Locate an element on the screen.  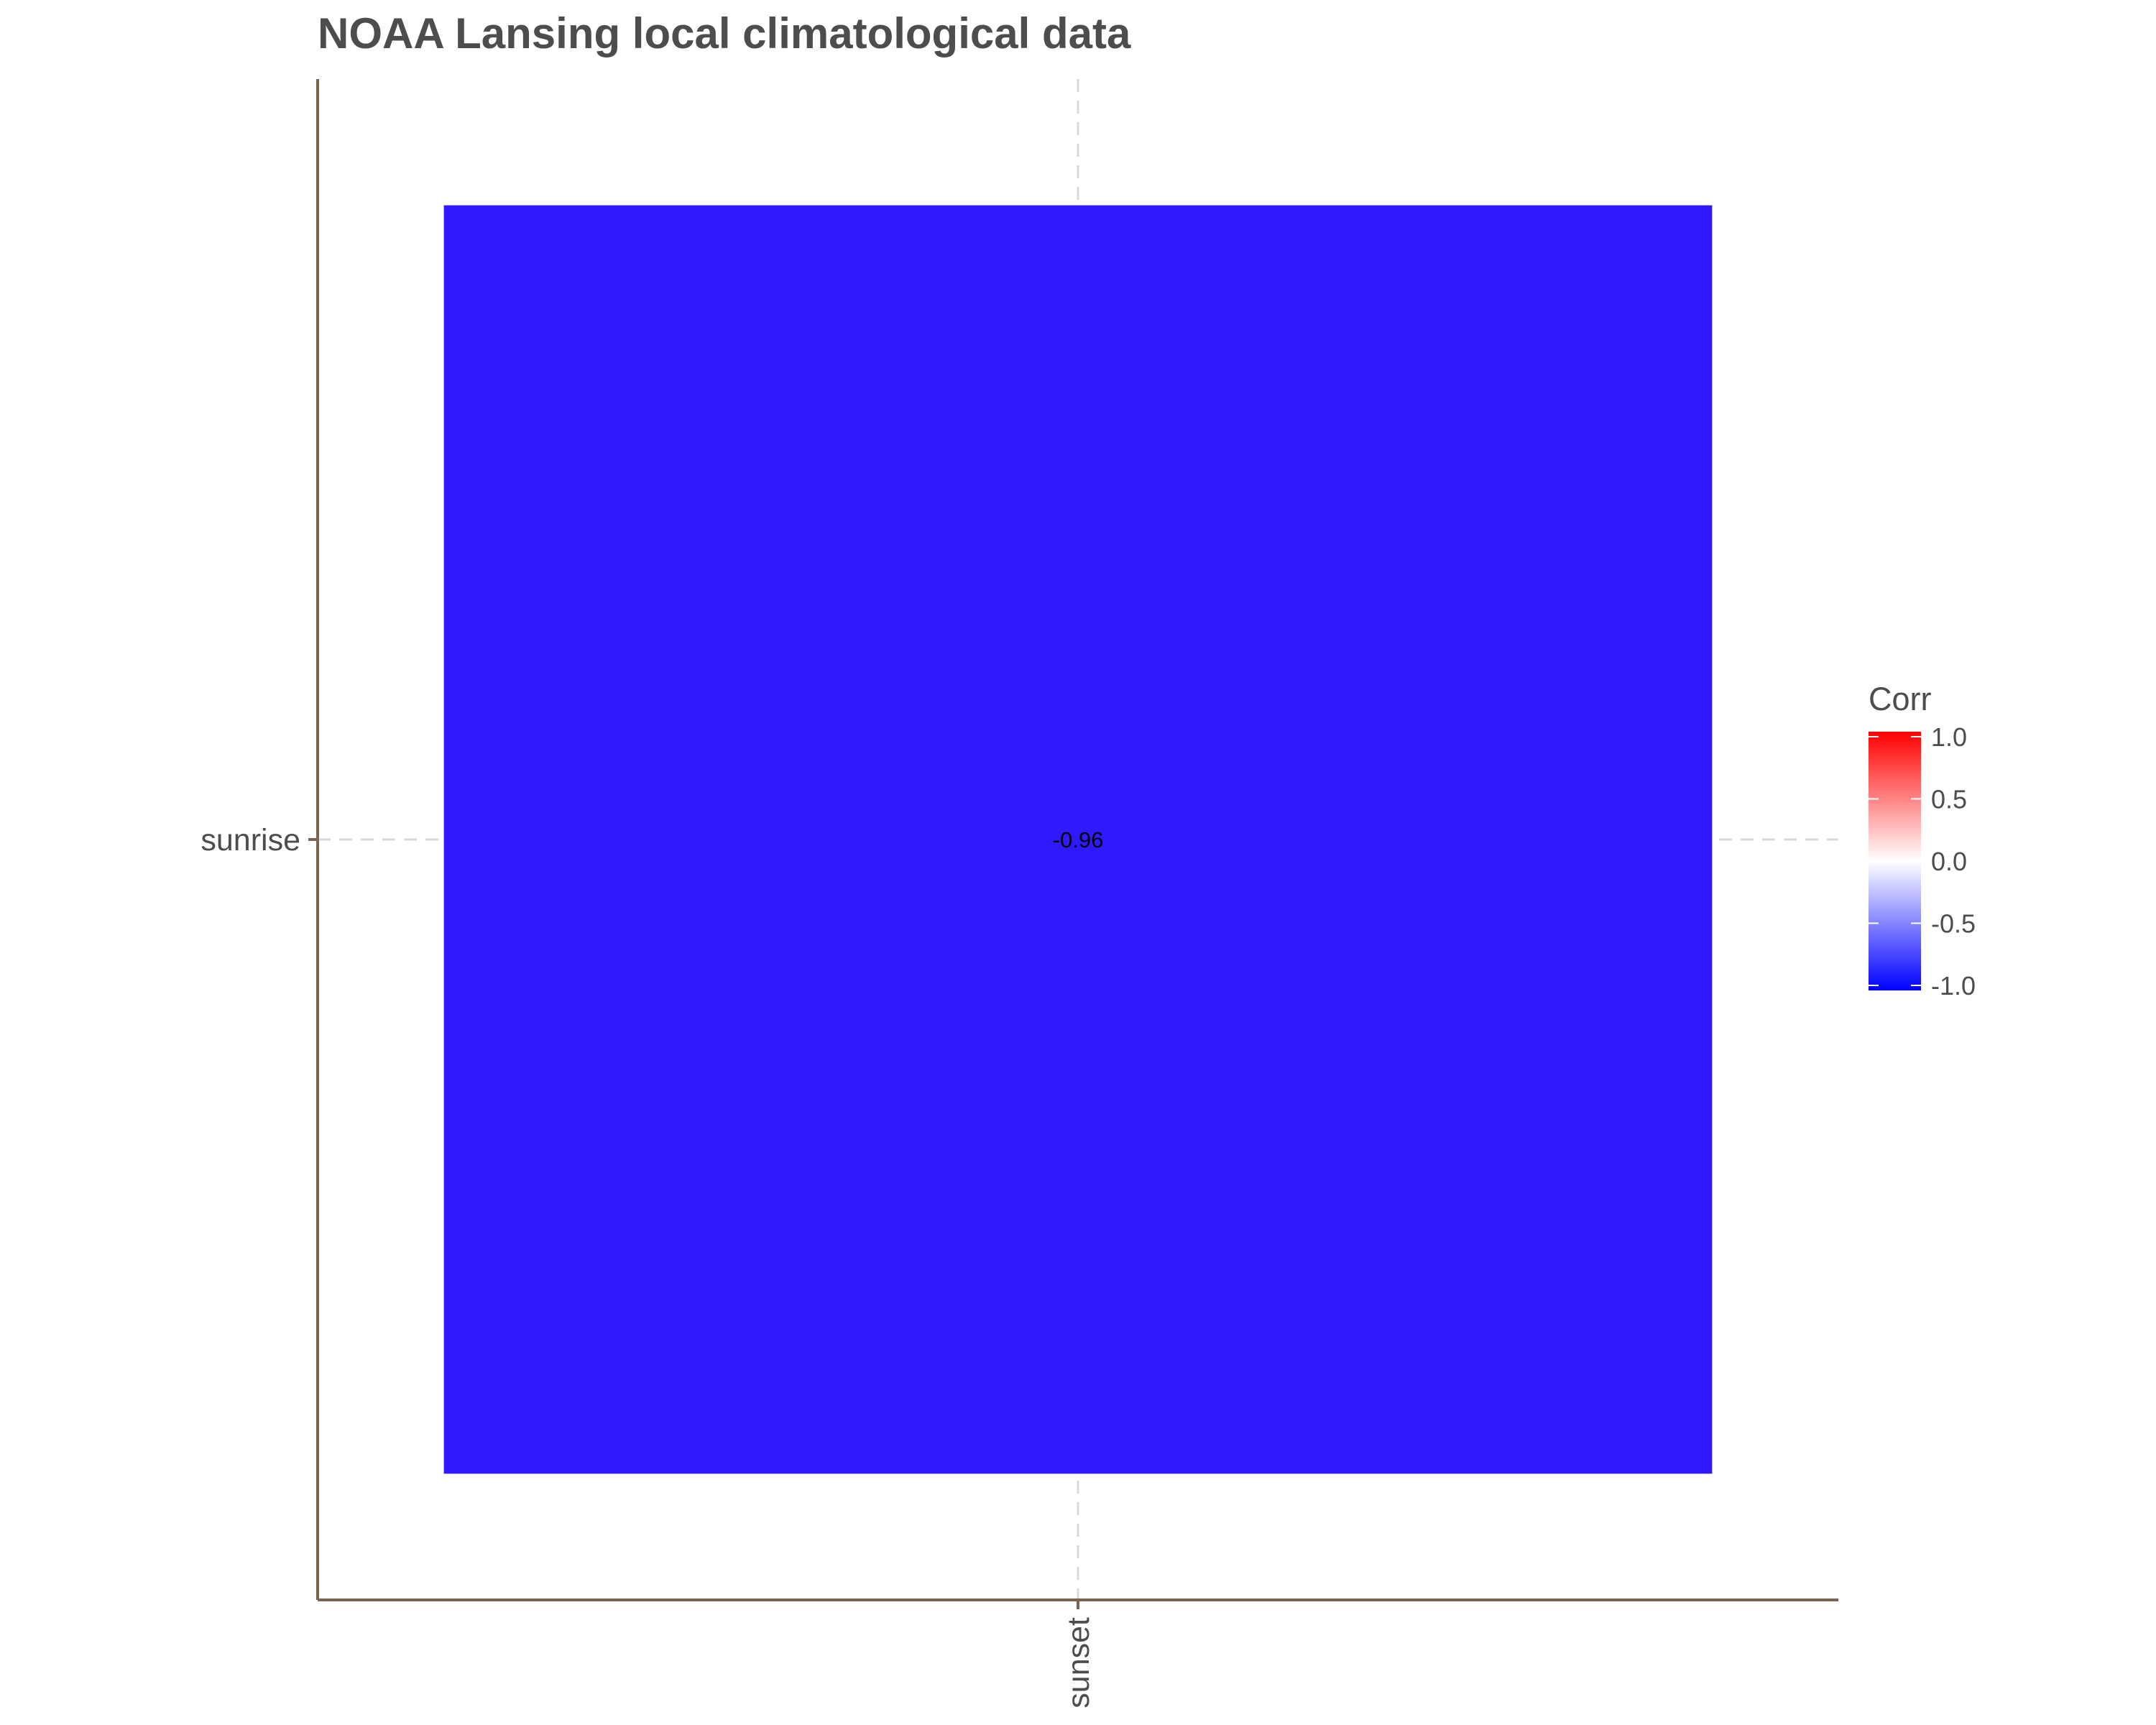
legend-title: Corr is located at coordinates (1900, 699).